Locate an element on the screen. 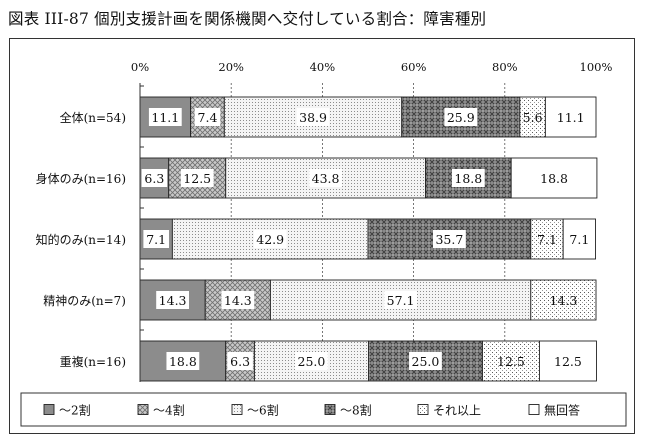 This screenshot has height=442, width=647. category-label: 身体のみ(n=16) is located at coordinates (81, 178).